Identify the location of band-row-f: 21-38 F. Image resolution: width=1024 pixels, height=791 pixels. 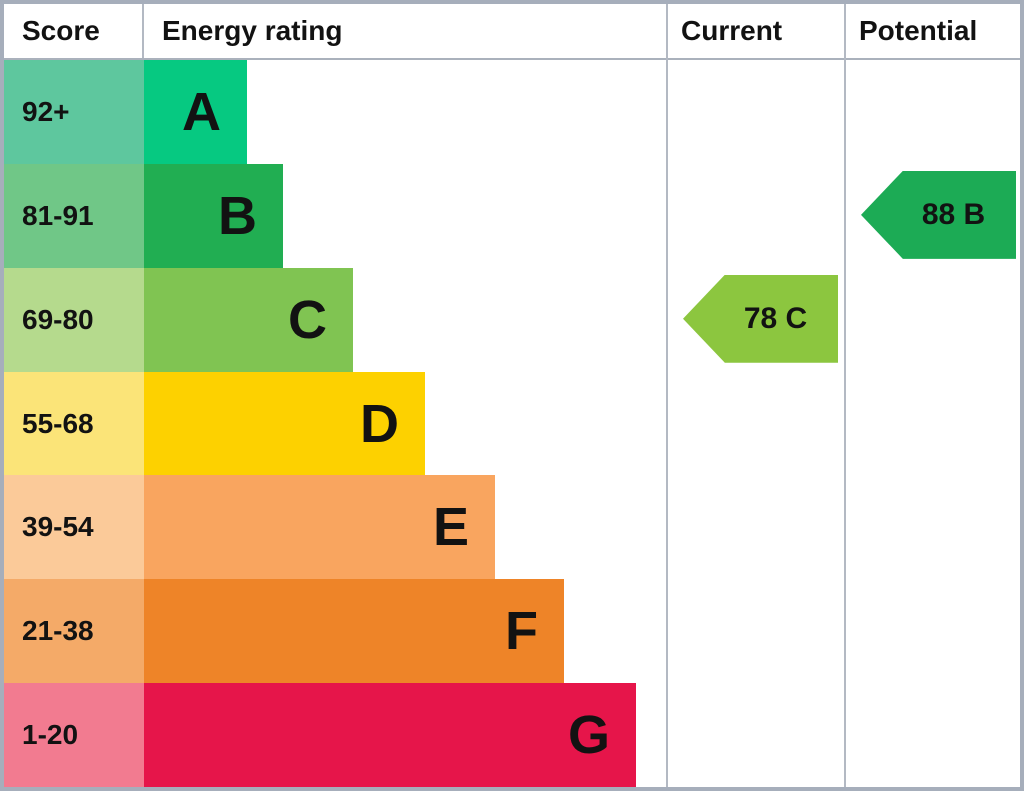
(512, 631).